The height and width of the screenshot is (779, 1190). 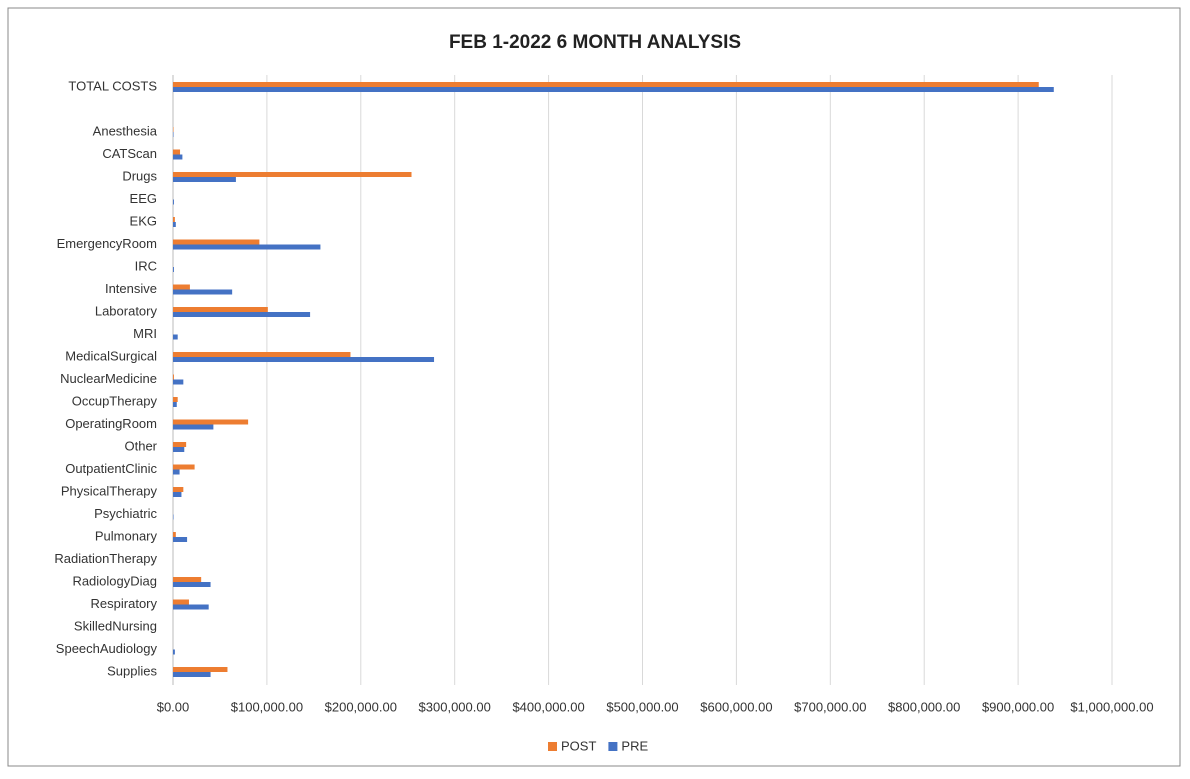 What do you see at coordinates (924, 706) in the screenshot?
I see `x-tick-label: $800,000.00` at bounding box center [924, 706].